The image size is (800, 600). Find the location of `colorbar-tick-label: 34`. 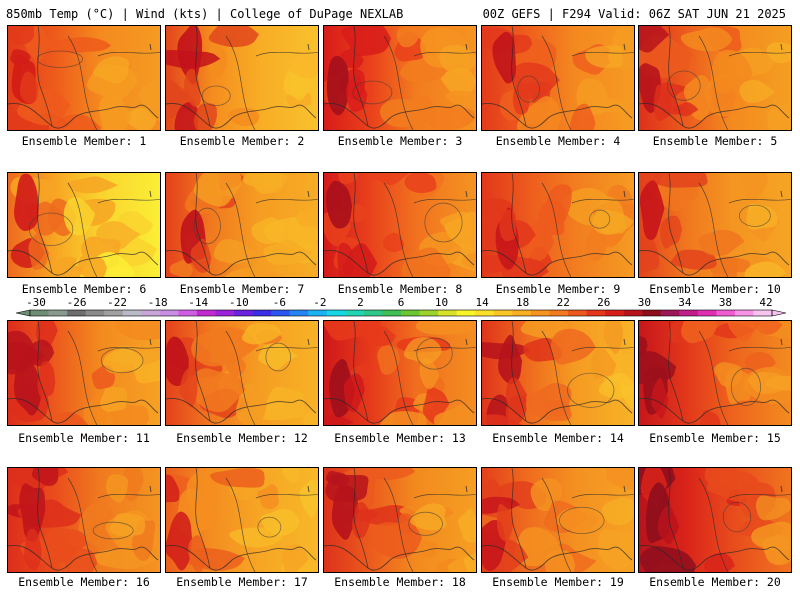

colorbar-tick-label: 34 is located at coordinates (685, 302).